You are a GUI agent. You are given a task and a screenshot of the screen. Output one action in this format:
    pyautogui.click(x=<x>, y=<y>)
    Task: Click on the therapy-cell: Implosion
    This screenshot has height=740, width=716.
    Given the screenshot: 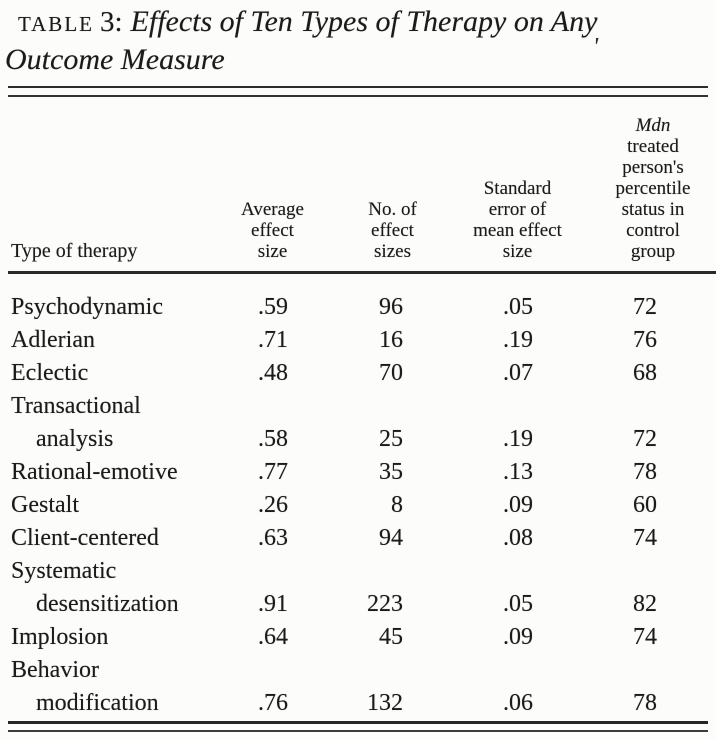 What is the action you would take?
    pyautogui.click(x=60, y=637)
    